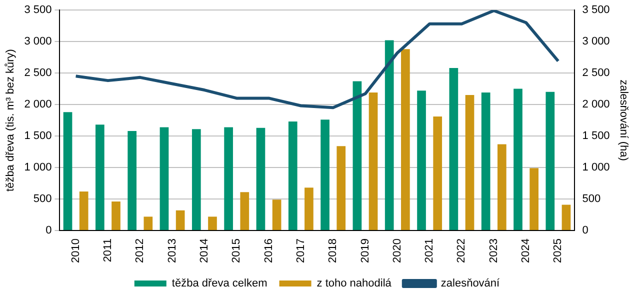 The width and height of the screenshot is (639, 299). Describe the element at coordinates (268, 251) in the screenshot. I see `x-tick-label: 2016` at that location.